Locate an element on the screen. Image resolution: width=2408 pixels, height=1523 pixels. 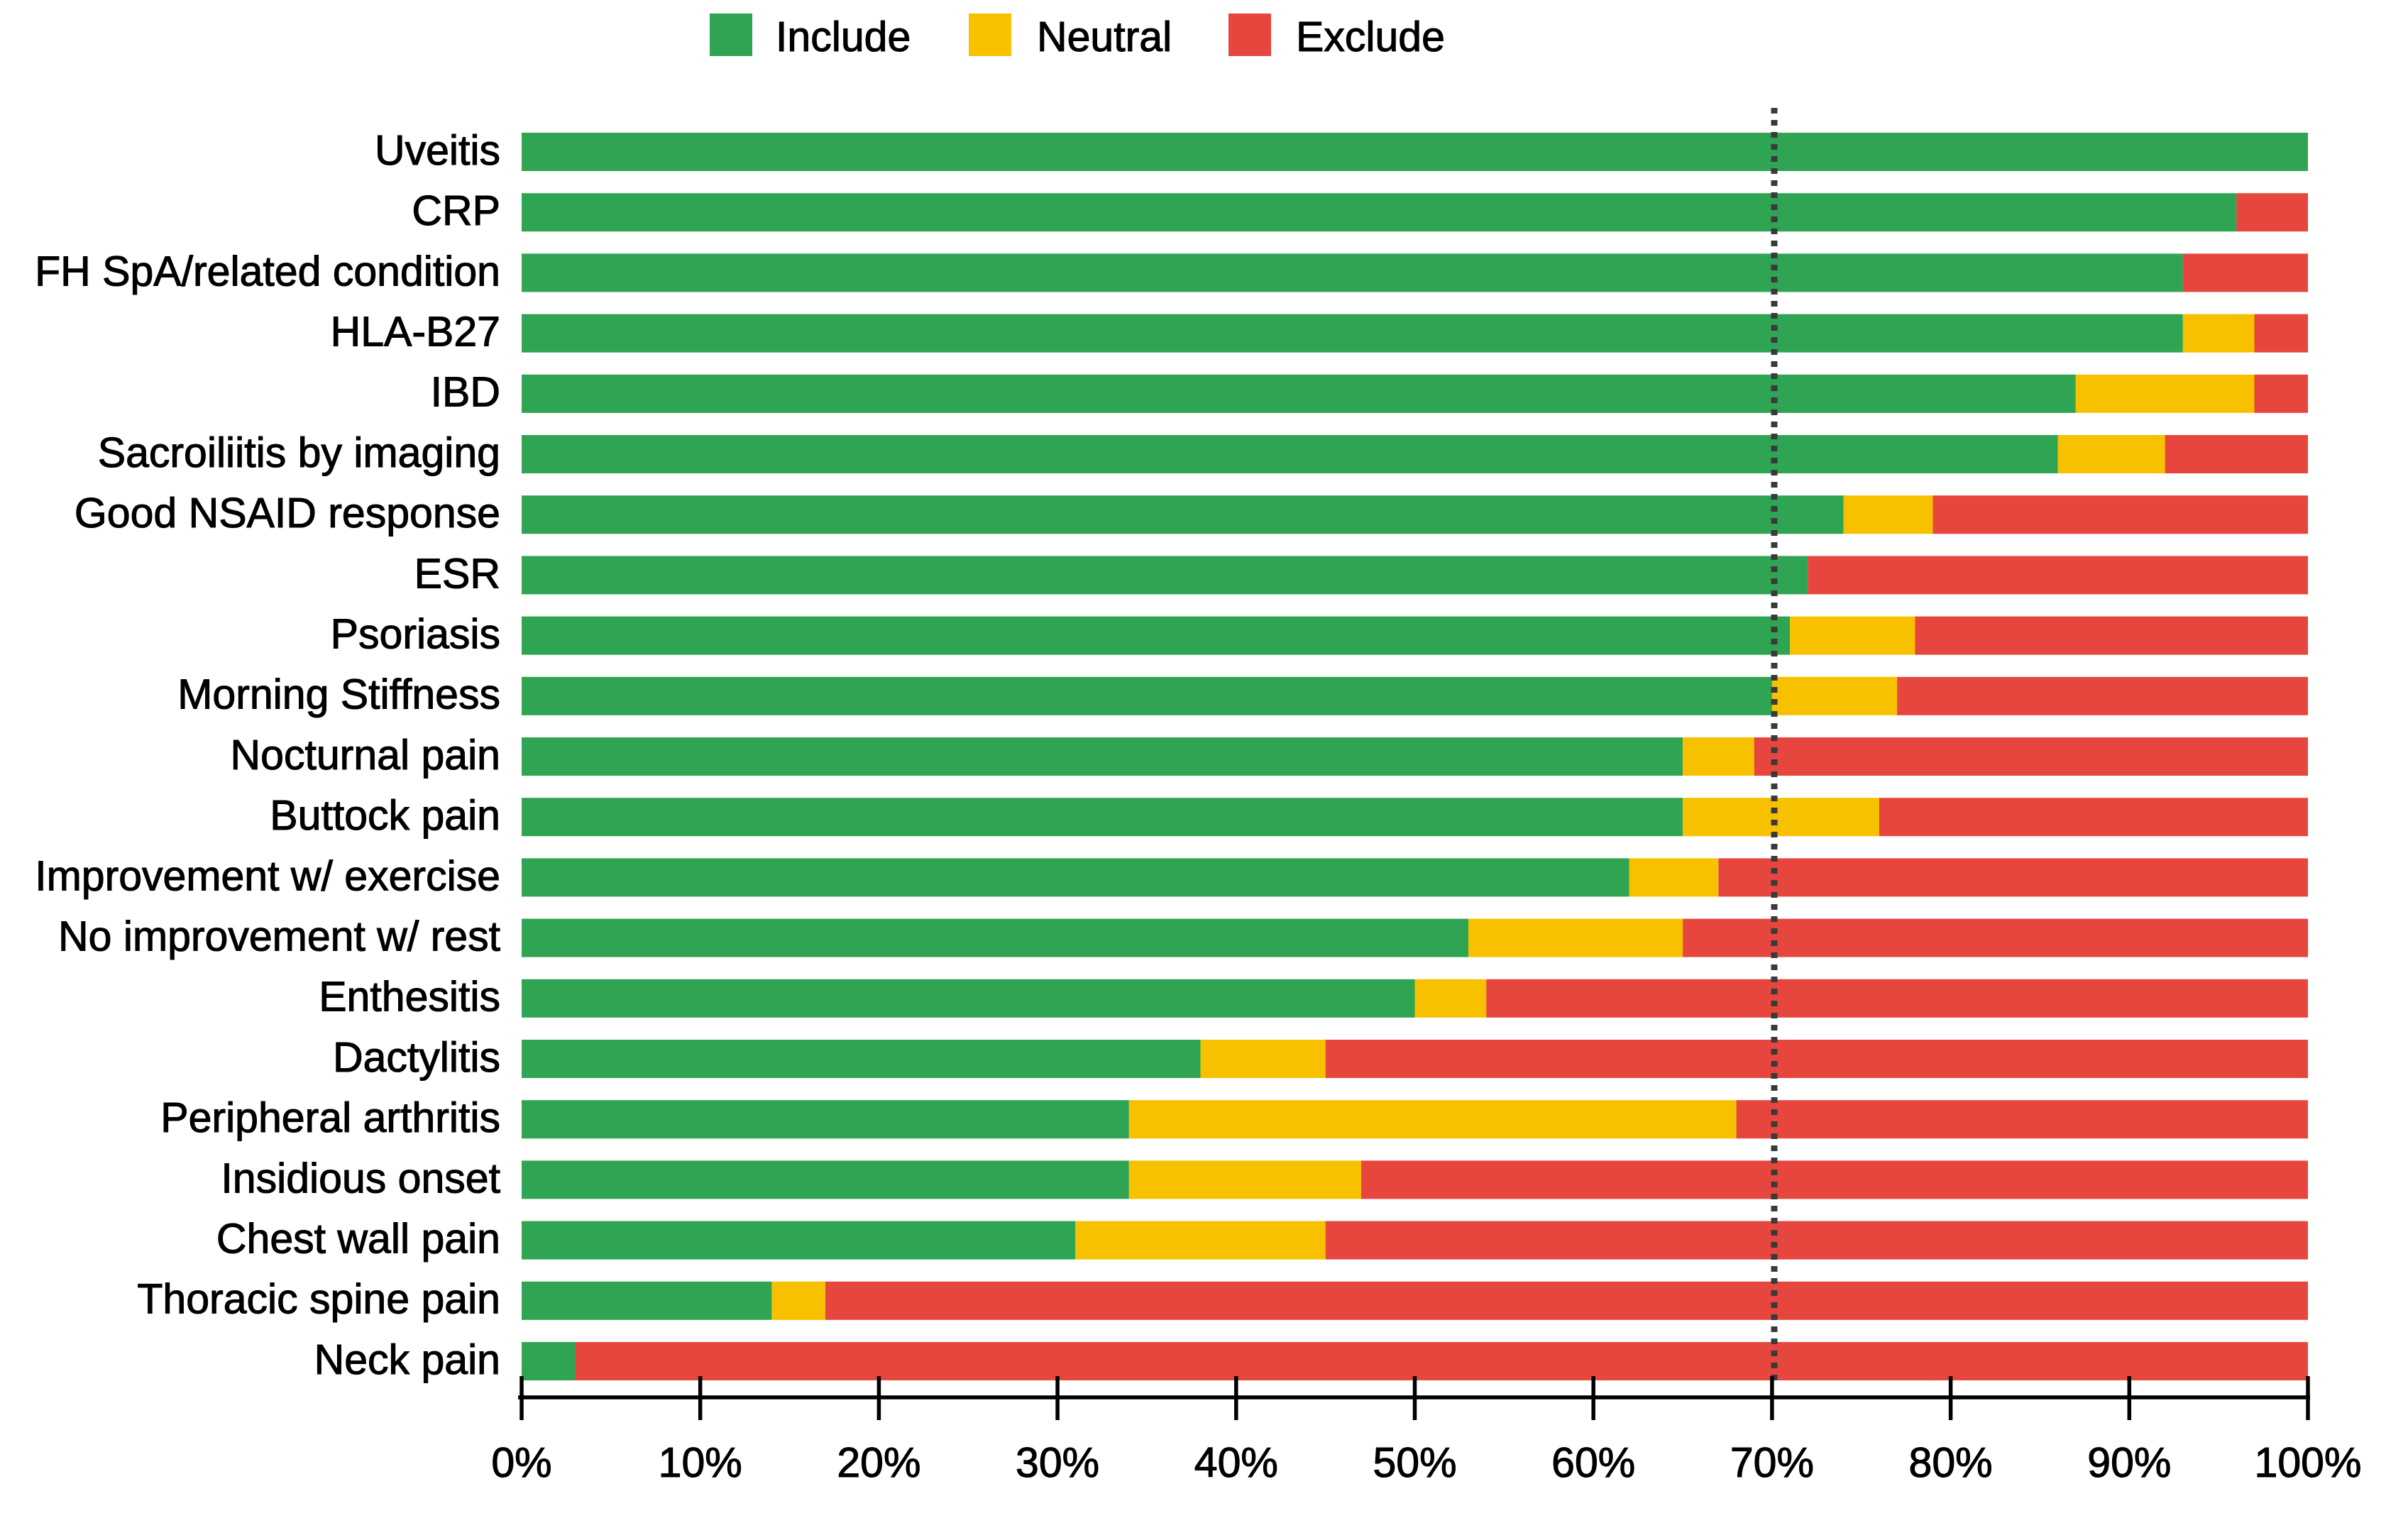
svg-text: Good NSAID response is located at coordinates (287, 513).